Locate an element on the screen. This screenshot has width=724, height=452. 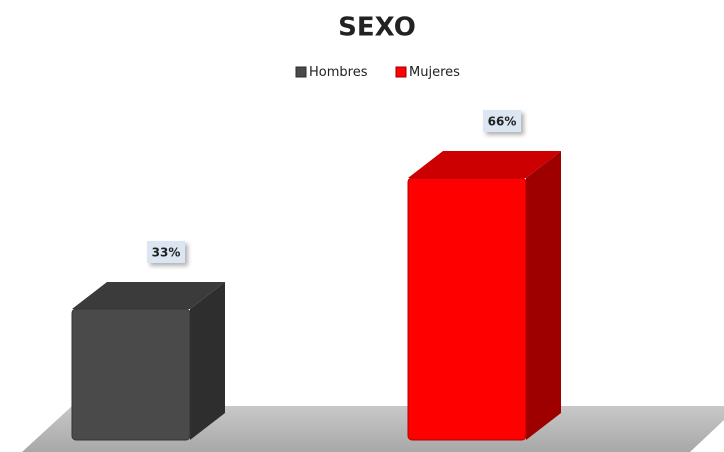
chart-title: SEXO is located at coordinates (377, 28).